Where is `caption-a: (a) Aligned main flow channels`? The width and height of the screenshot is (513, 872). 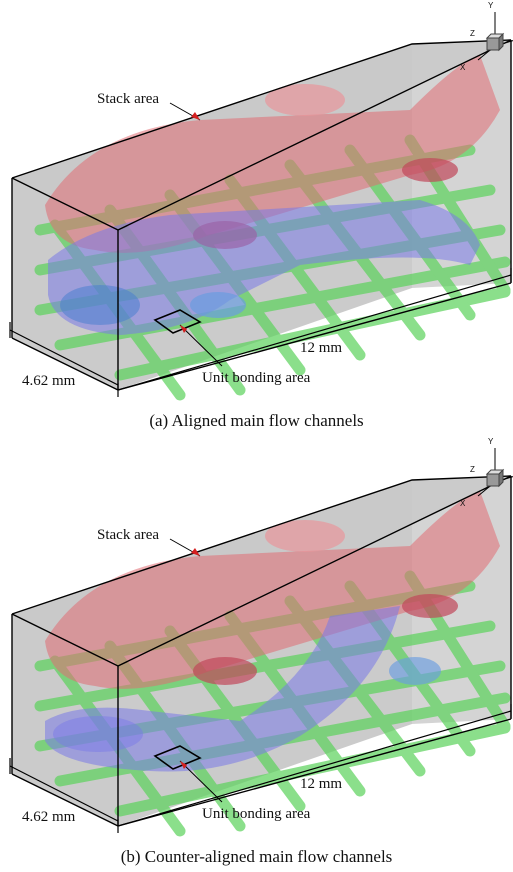 caption-a: (a) Aligned main flow channels is located at coordinates (256, 420).